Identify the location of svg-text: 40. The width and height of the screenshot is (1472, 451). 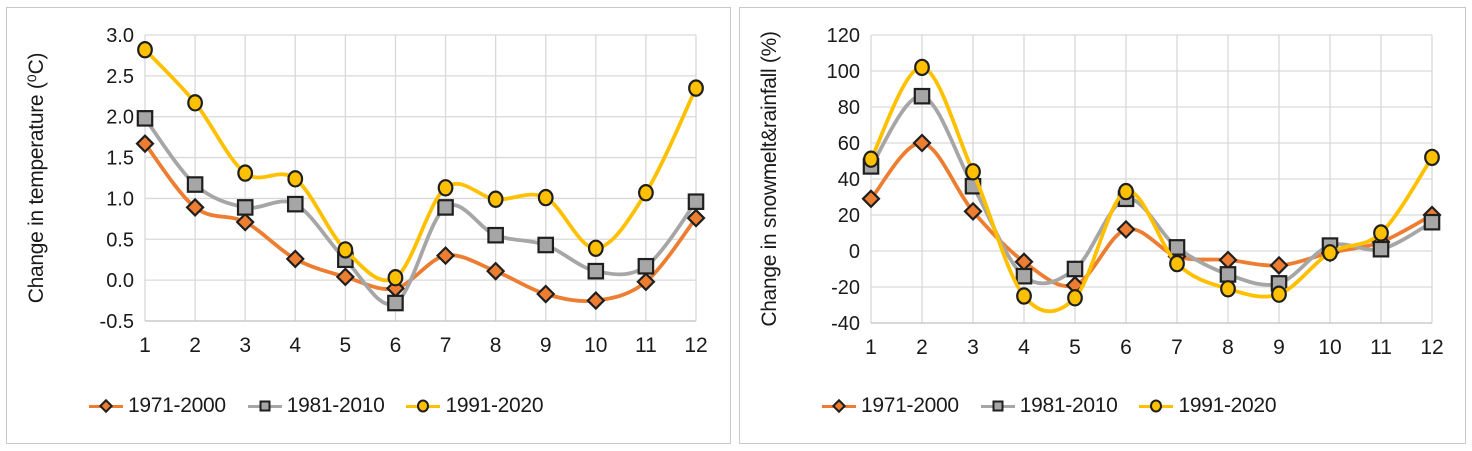
(849, 180).